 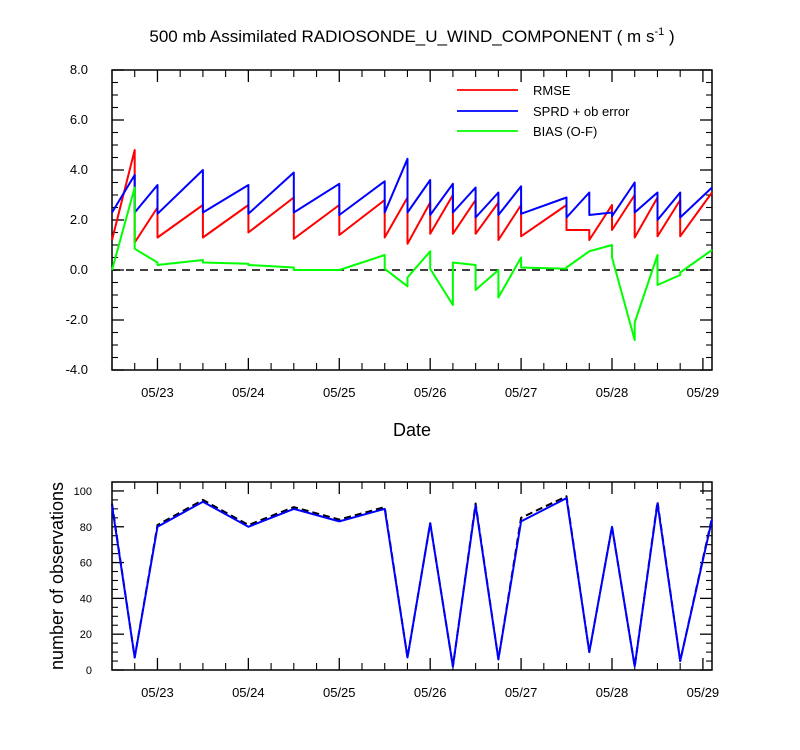 I want to click on top-x-tick-label: 05/23, so click(x=157, y=392).